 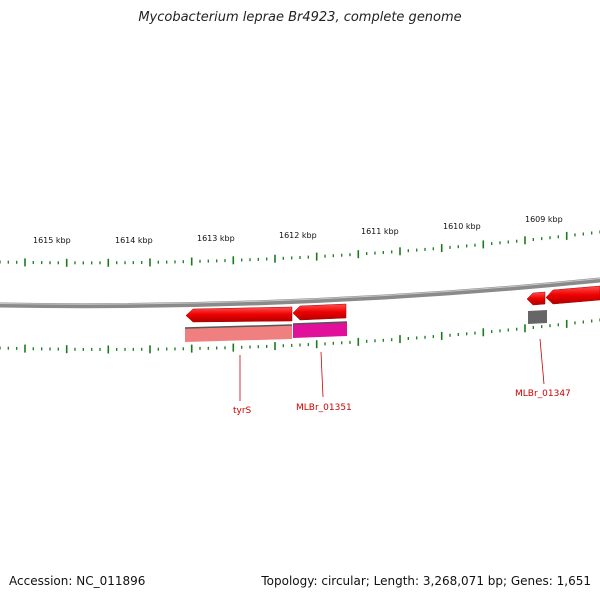 I want to click on ruler-label-1615: 1615 kbp, so click(x=52, y=240).